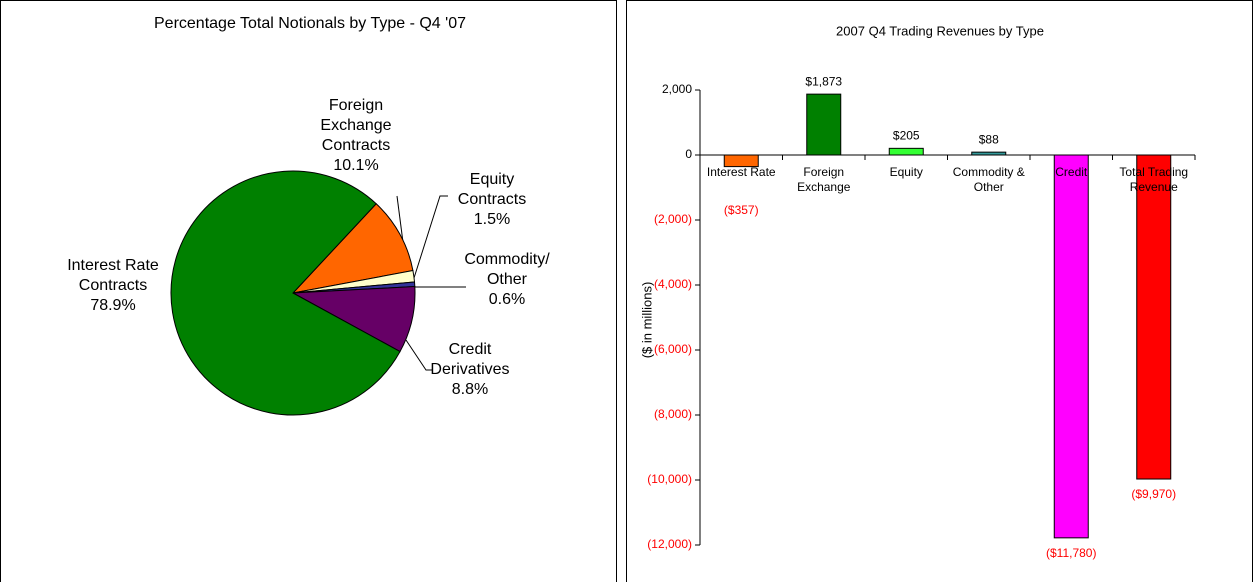 This screenshot has width=1254, height=582. I want to click on x-tick-label: Foreign Exchange, so click(824, 179).